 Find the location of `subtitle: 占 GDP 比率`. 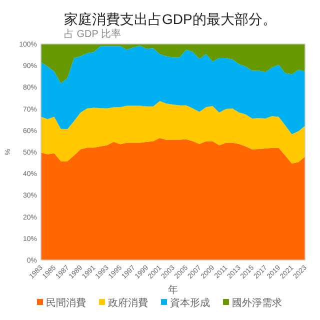

subtitle: 占 GDP 比率 is located at coordinates (93, 34).